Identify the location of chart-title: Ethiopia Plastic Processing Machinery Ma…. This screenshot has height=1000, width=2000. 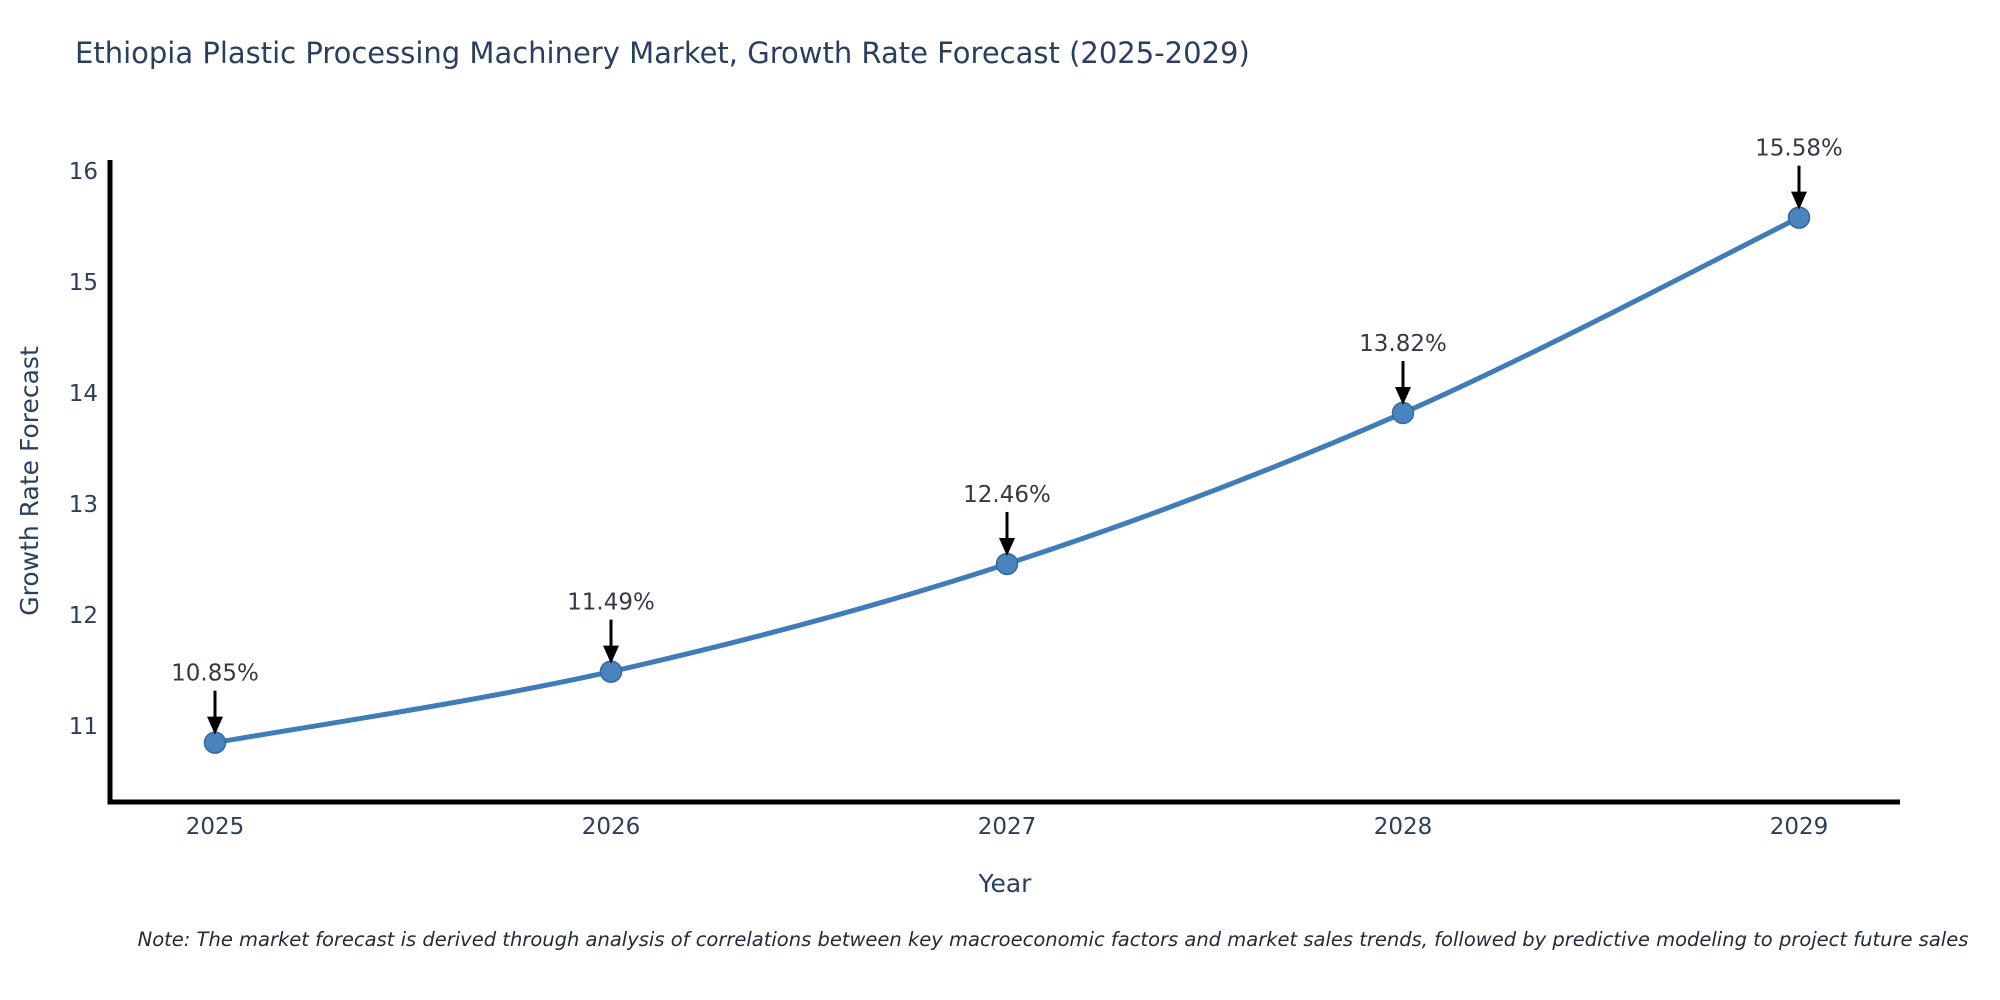
(662, 53).